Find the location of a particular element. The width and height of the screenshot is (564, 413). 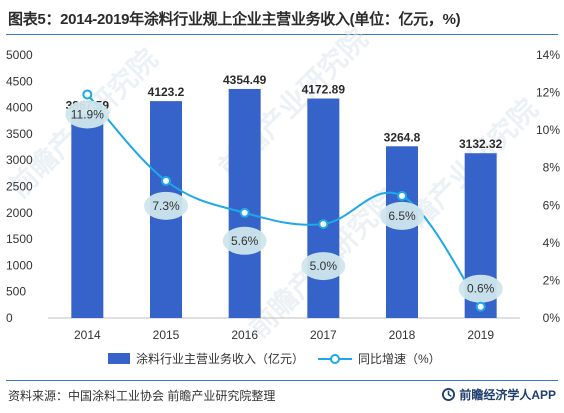

y-left-tick-label: 3500 is located at coordinates (19, 134).